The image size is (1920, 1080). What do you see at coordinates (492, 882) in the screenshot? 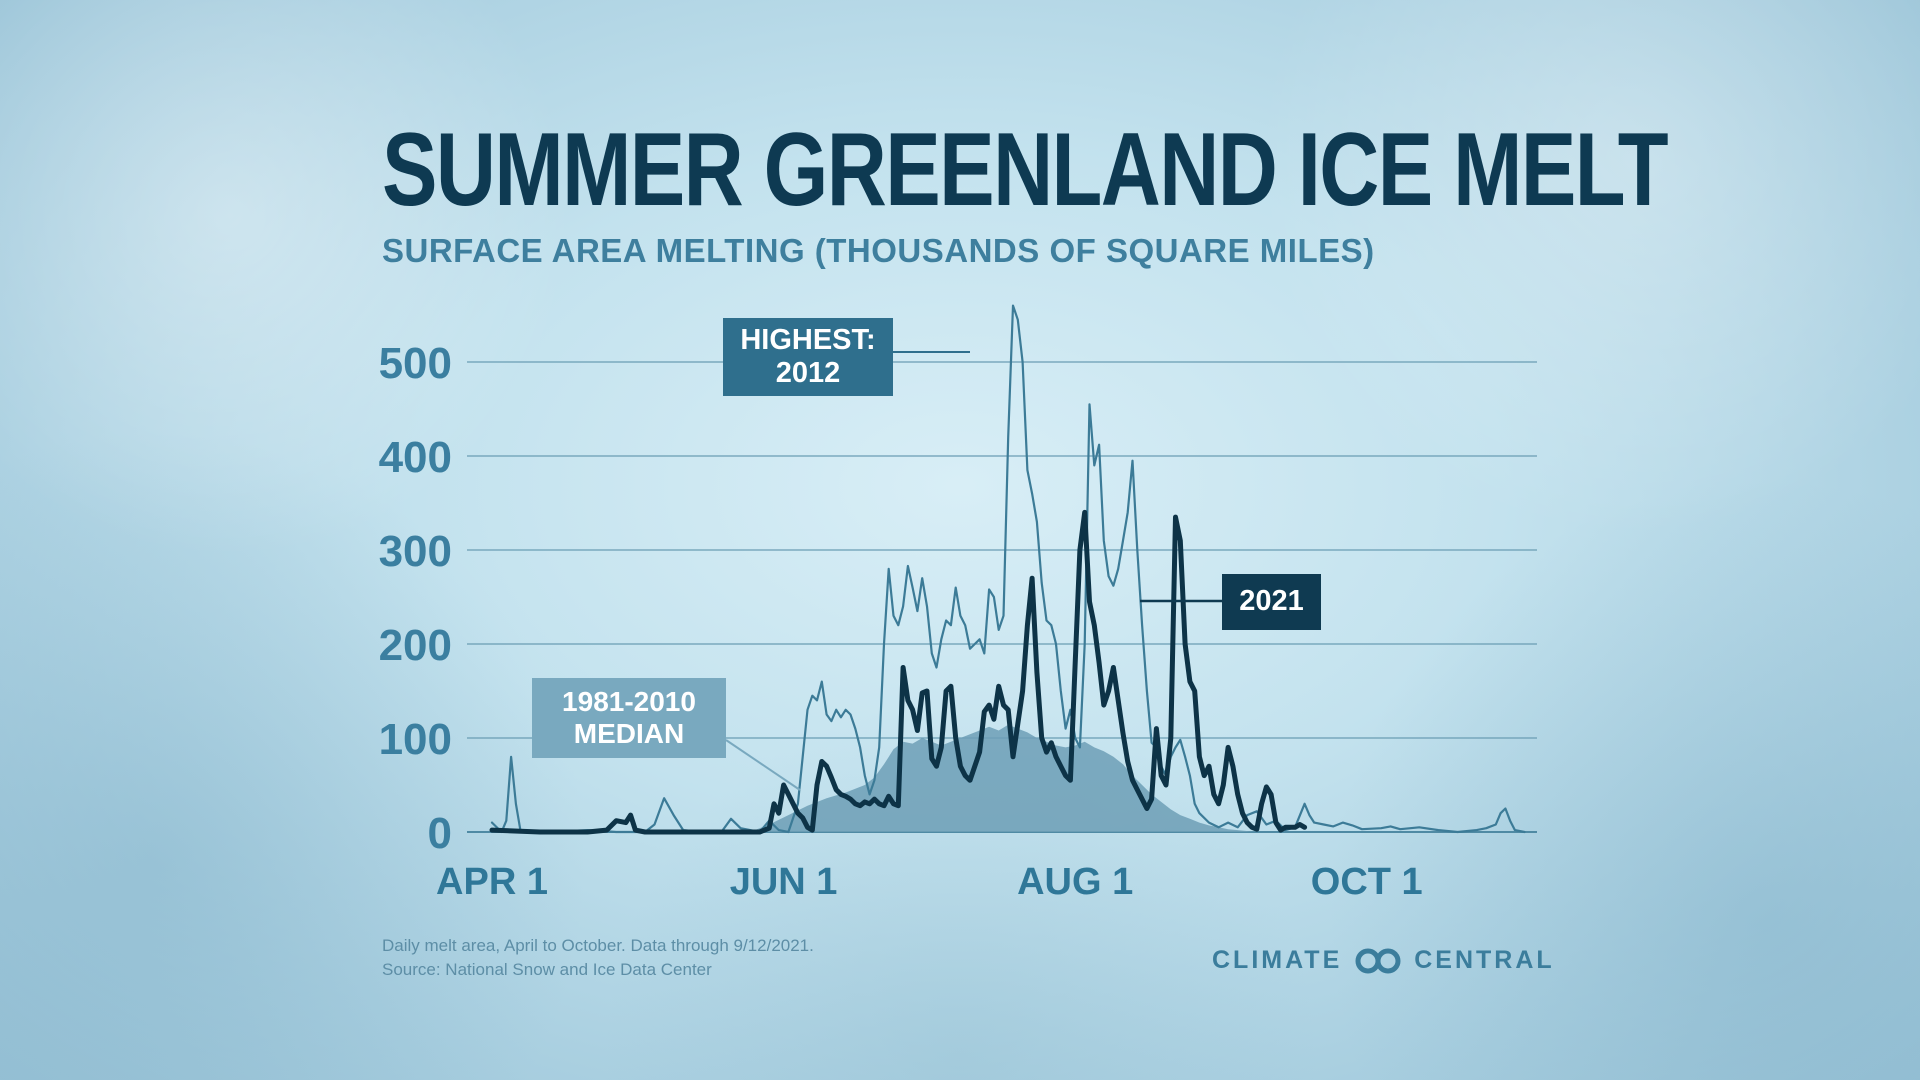
I see `x-tick-apr-1: APR 1` at bounding box center [492, 882].